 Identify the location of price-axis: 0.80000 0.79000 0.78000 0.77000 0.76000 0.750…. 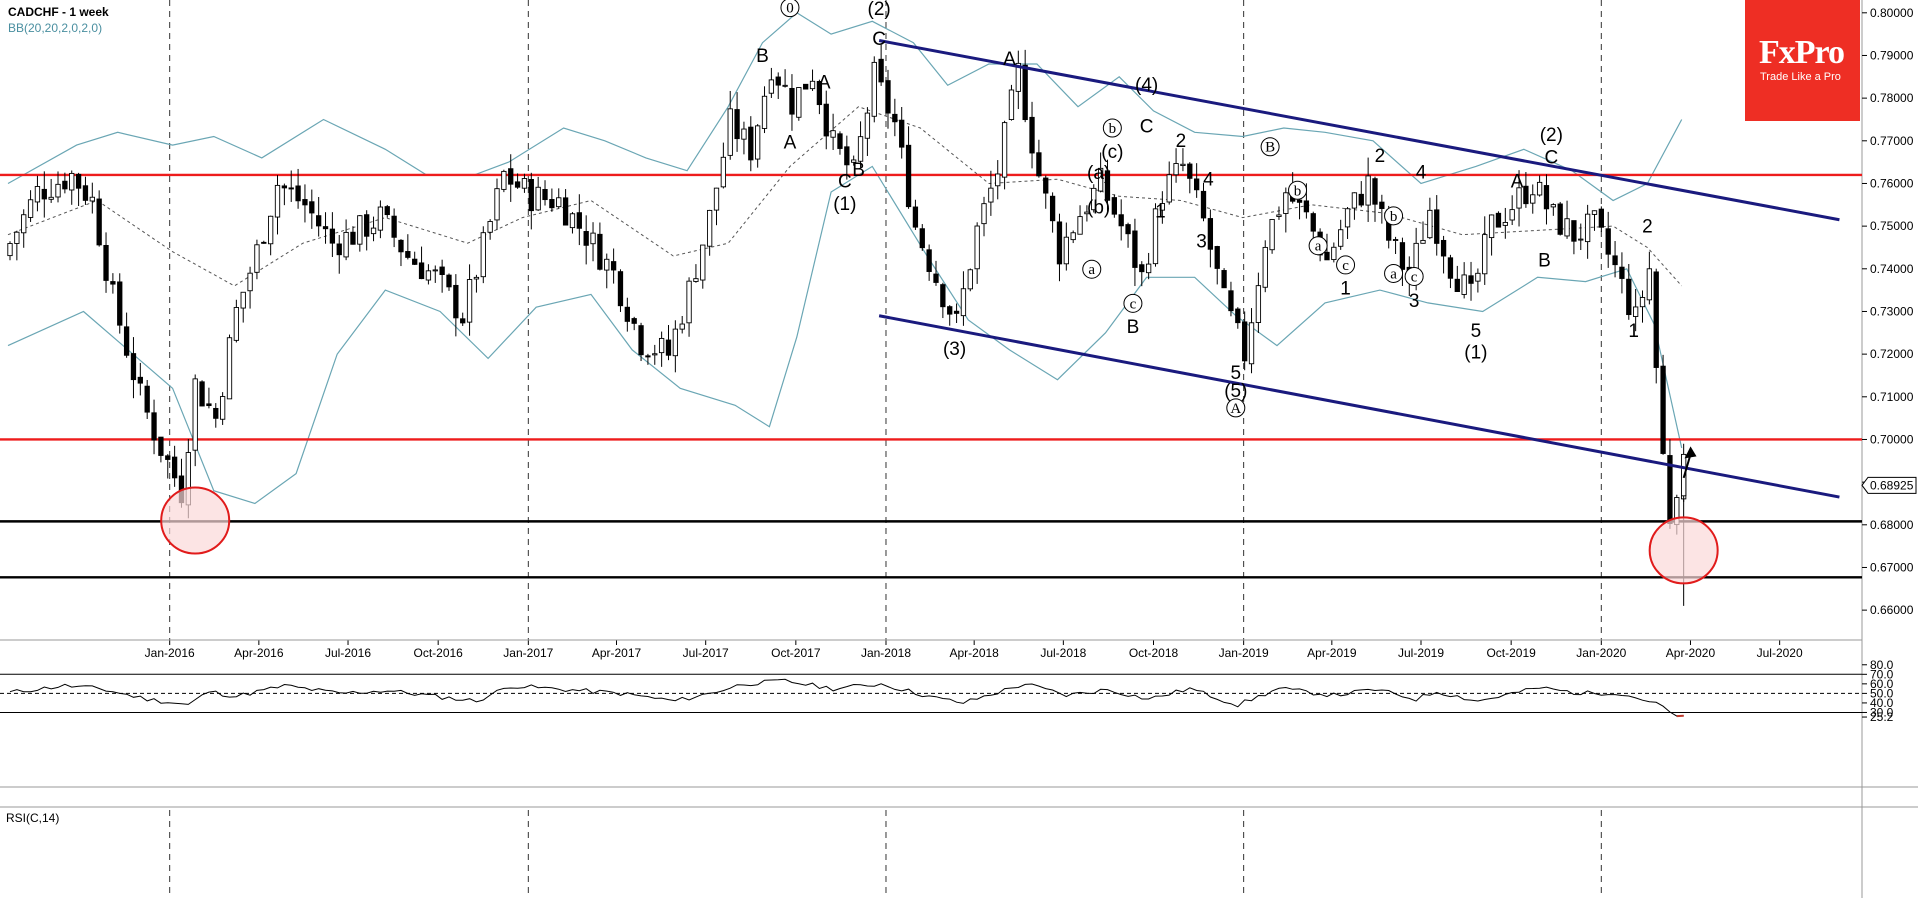
(1888, 311).